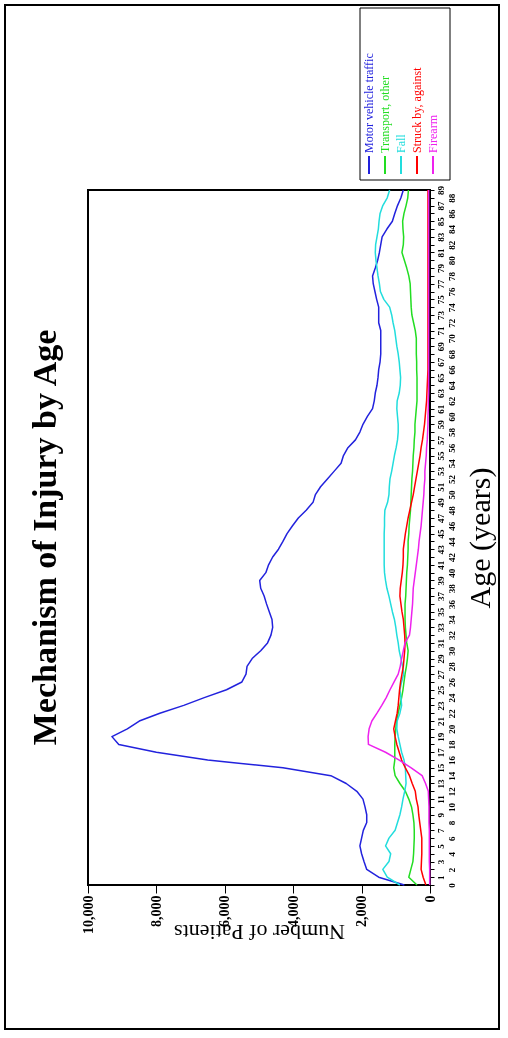  I want to click on y-tick-label: 32, so click(451, 635).